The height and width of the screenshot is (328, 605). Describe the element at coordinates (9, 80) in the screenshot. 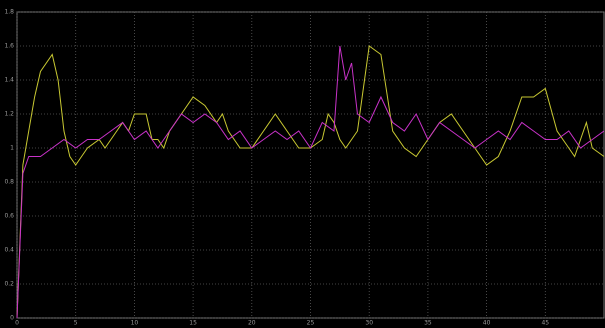

I see `y-tick-label: 1.4` at that location.